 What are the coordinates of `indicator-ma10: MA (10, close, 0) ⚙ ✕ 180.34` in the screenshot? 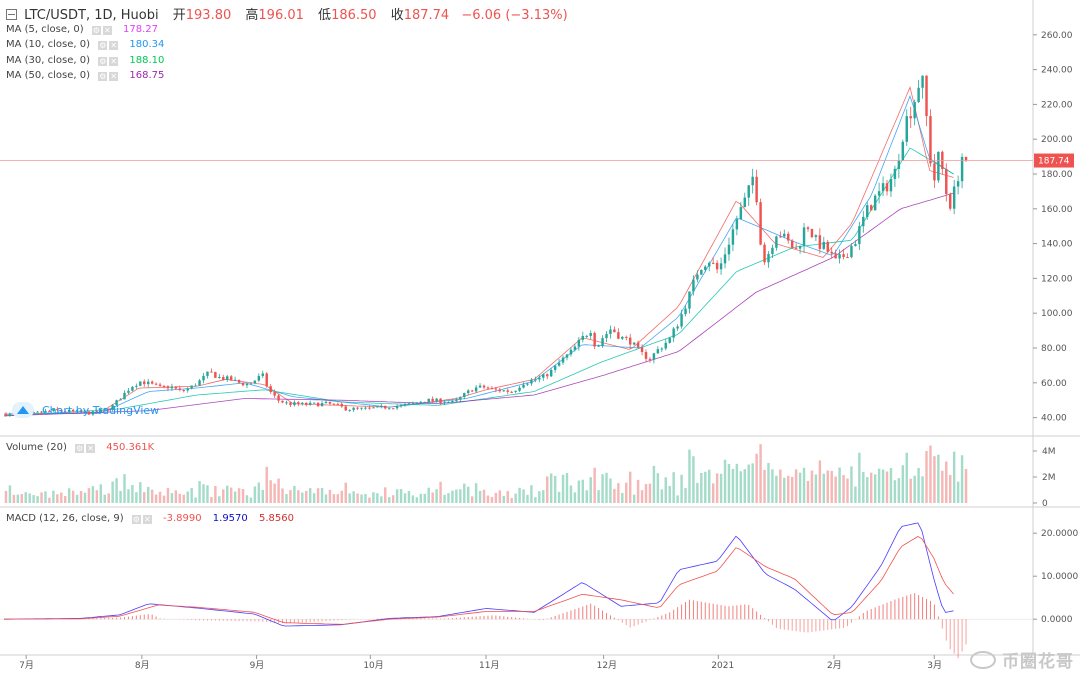 It's located at (85, 44).